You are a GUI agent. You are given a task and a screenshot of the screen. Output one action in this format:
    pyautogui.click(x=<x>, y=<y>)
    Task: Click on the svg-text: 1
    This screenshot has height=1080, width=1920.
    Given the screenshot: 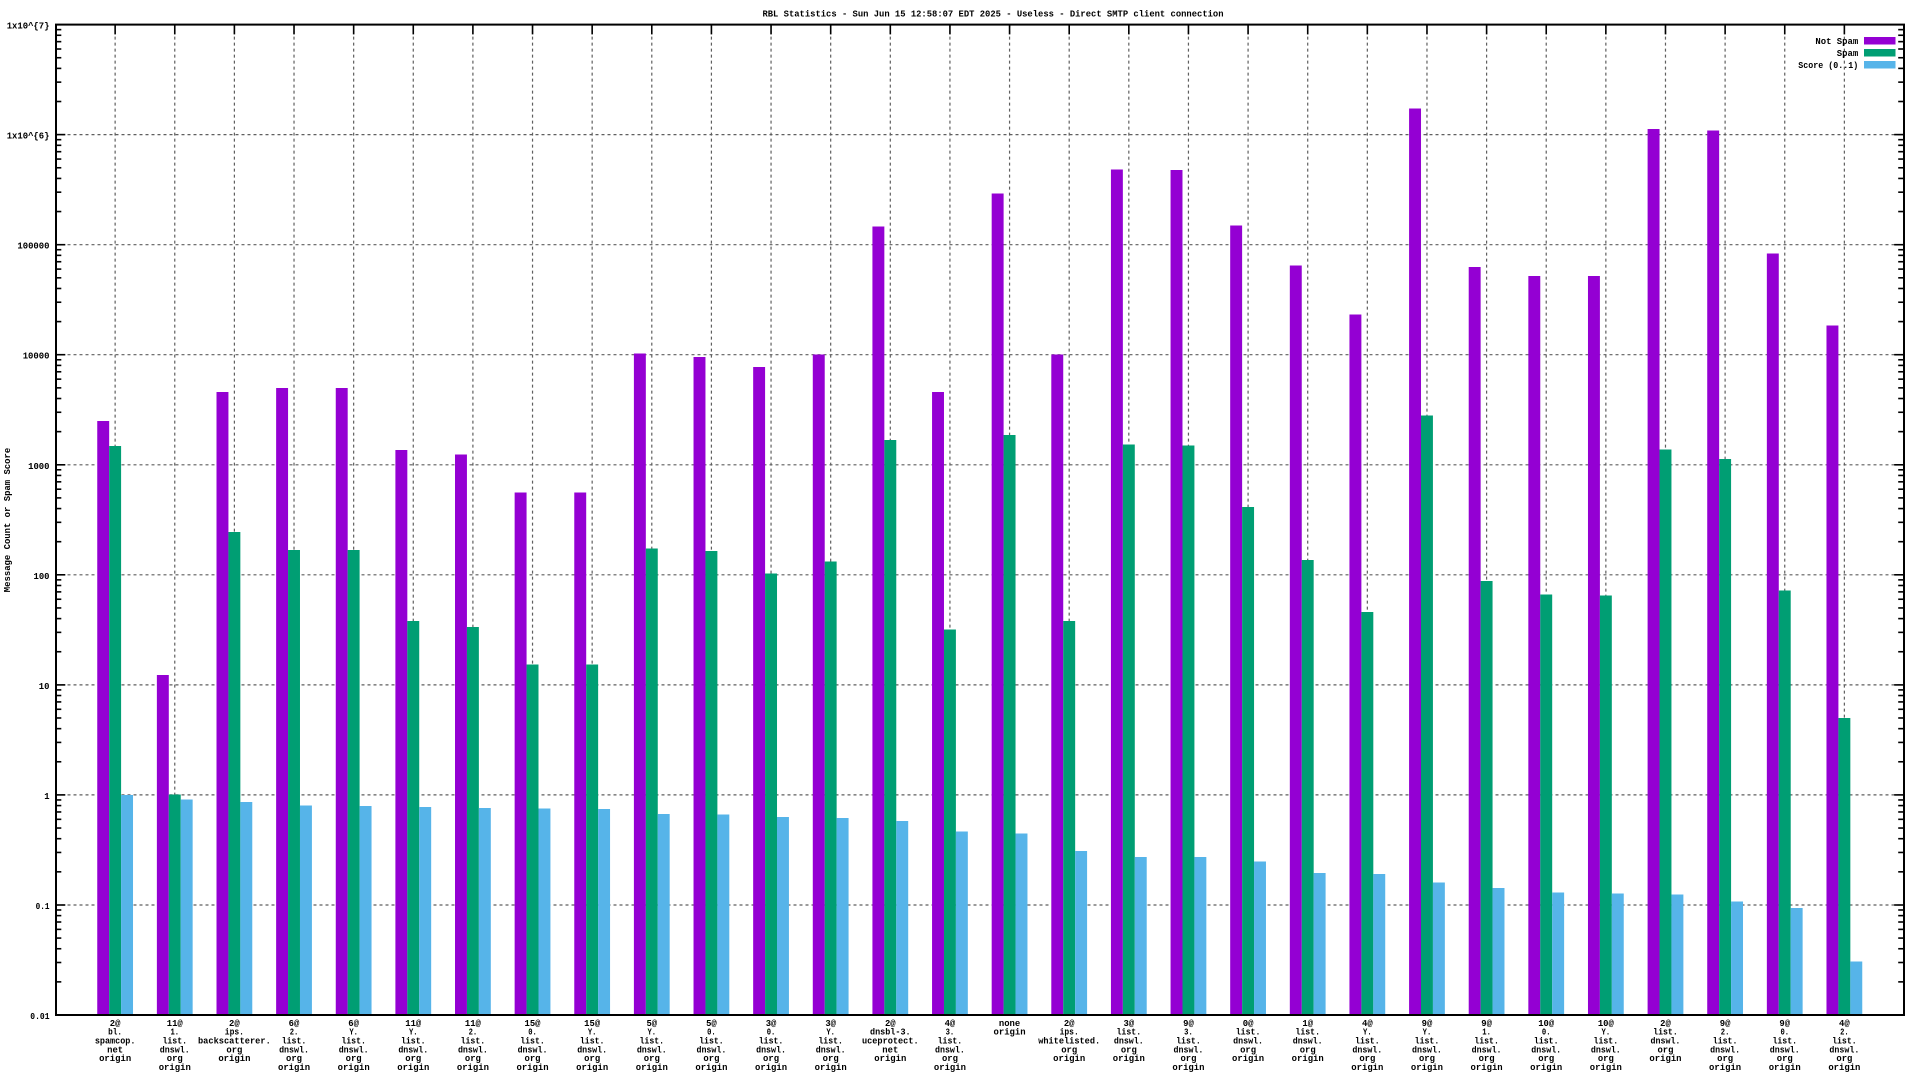 What is the action you would take?
    pyautogui.click(x=47, y=796)
    